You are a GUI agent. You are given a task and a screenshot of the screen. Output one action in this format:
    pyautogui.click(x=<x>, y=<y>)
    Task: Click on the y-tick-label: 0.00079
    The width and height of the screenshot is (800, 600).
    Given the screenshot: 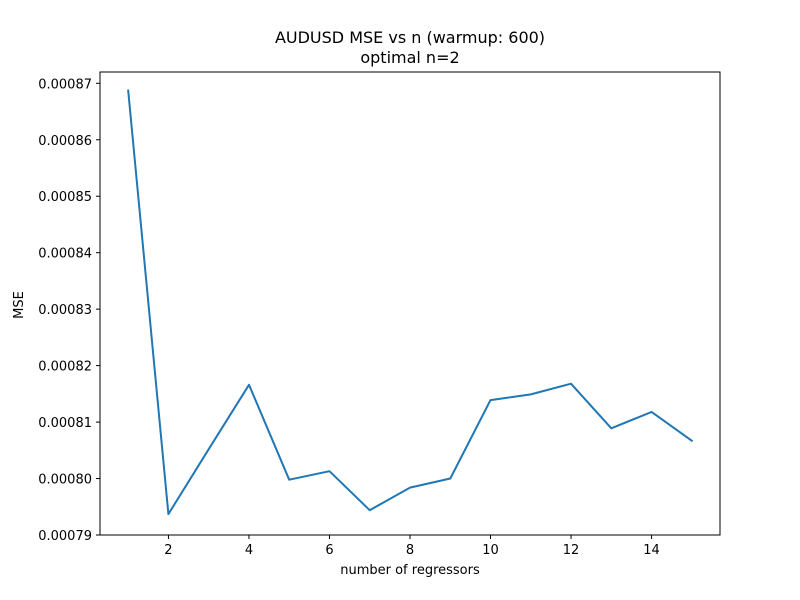 What is the action you would take?
    pyautogui.click(x=65, y=536)
    